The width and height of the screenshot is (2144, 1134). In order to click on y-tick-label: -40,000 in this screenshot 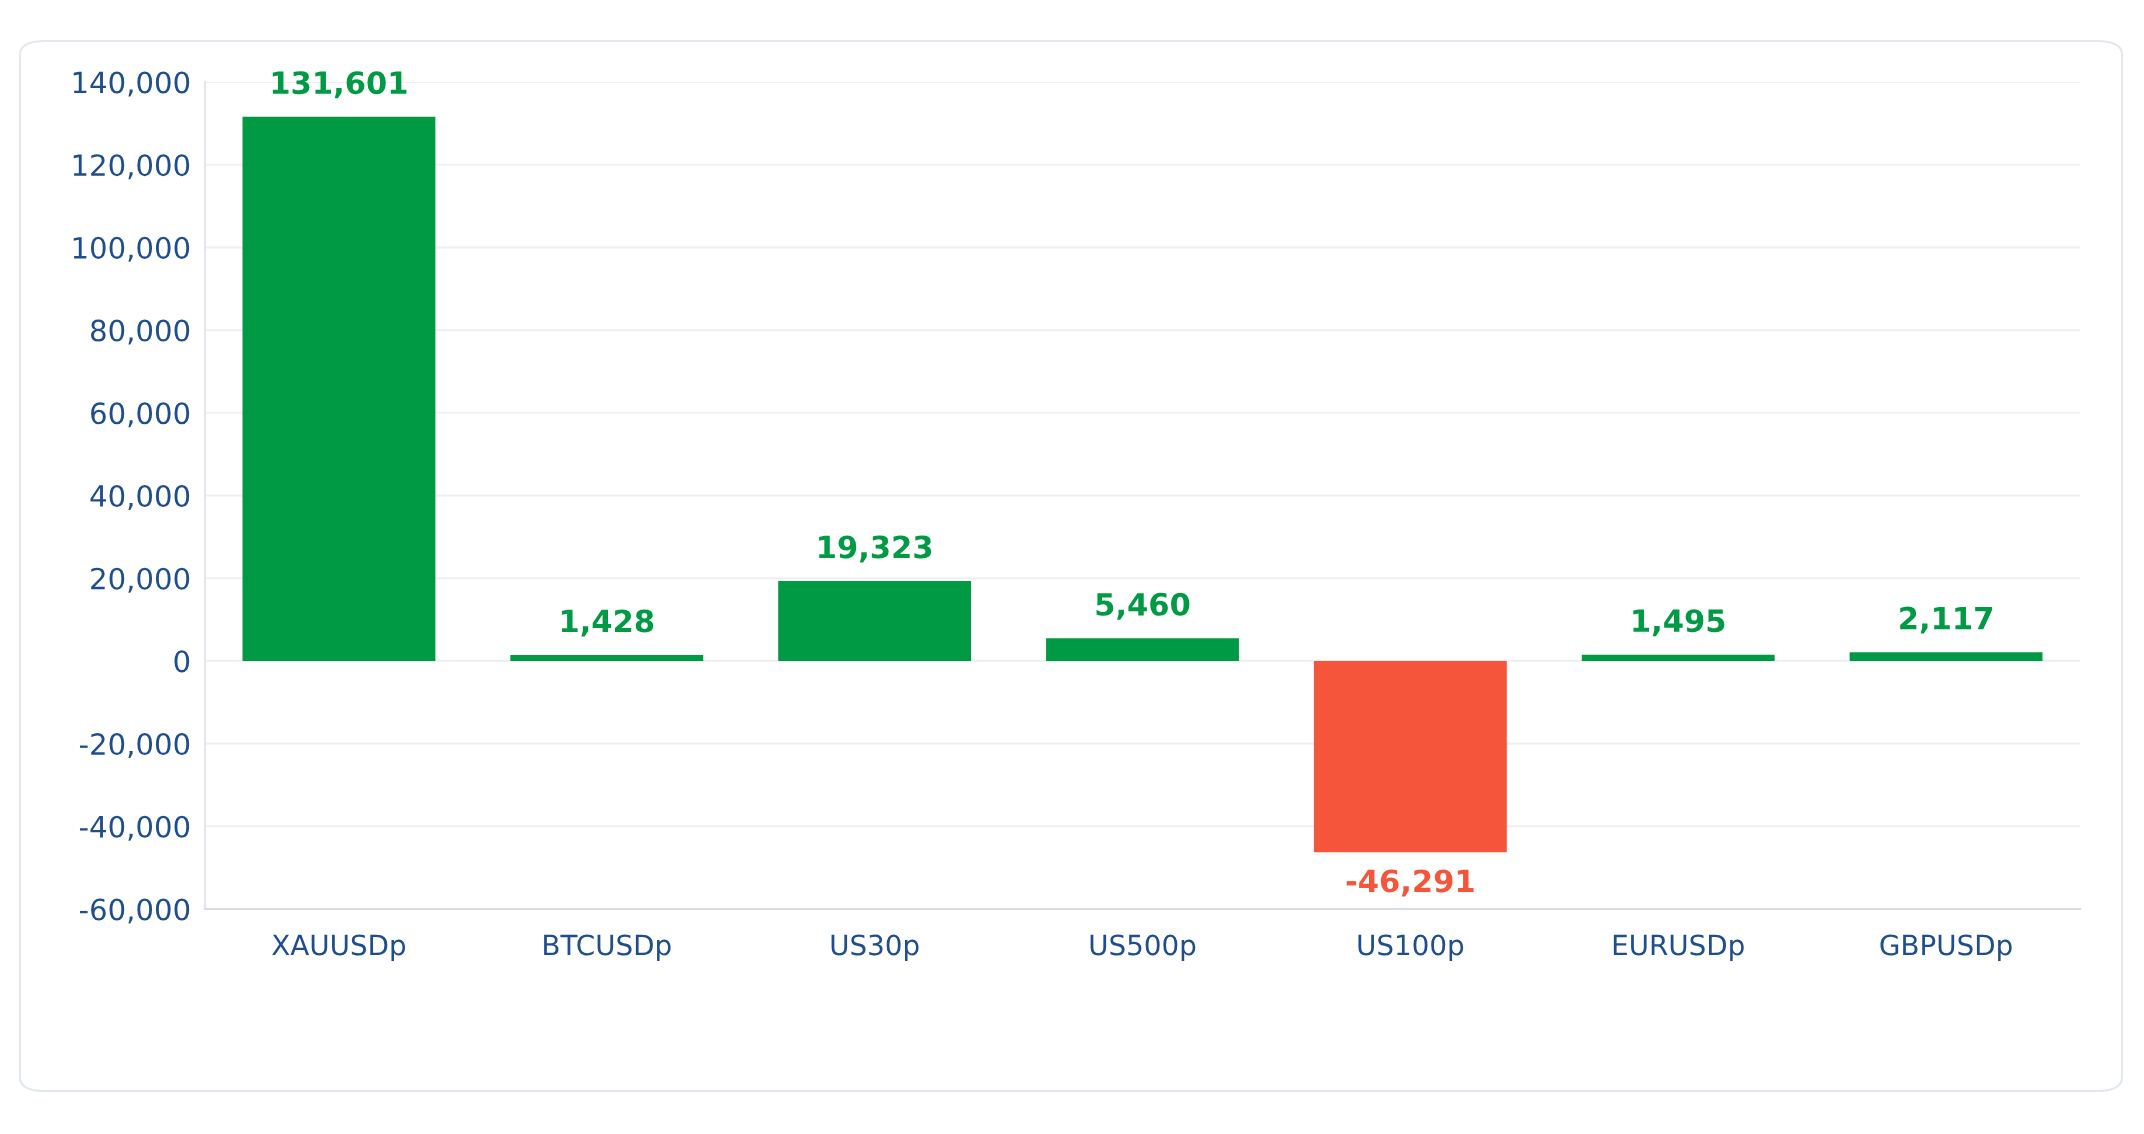, I will do `click(134, 828)`.